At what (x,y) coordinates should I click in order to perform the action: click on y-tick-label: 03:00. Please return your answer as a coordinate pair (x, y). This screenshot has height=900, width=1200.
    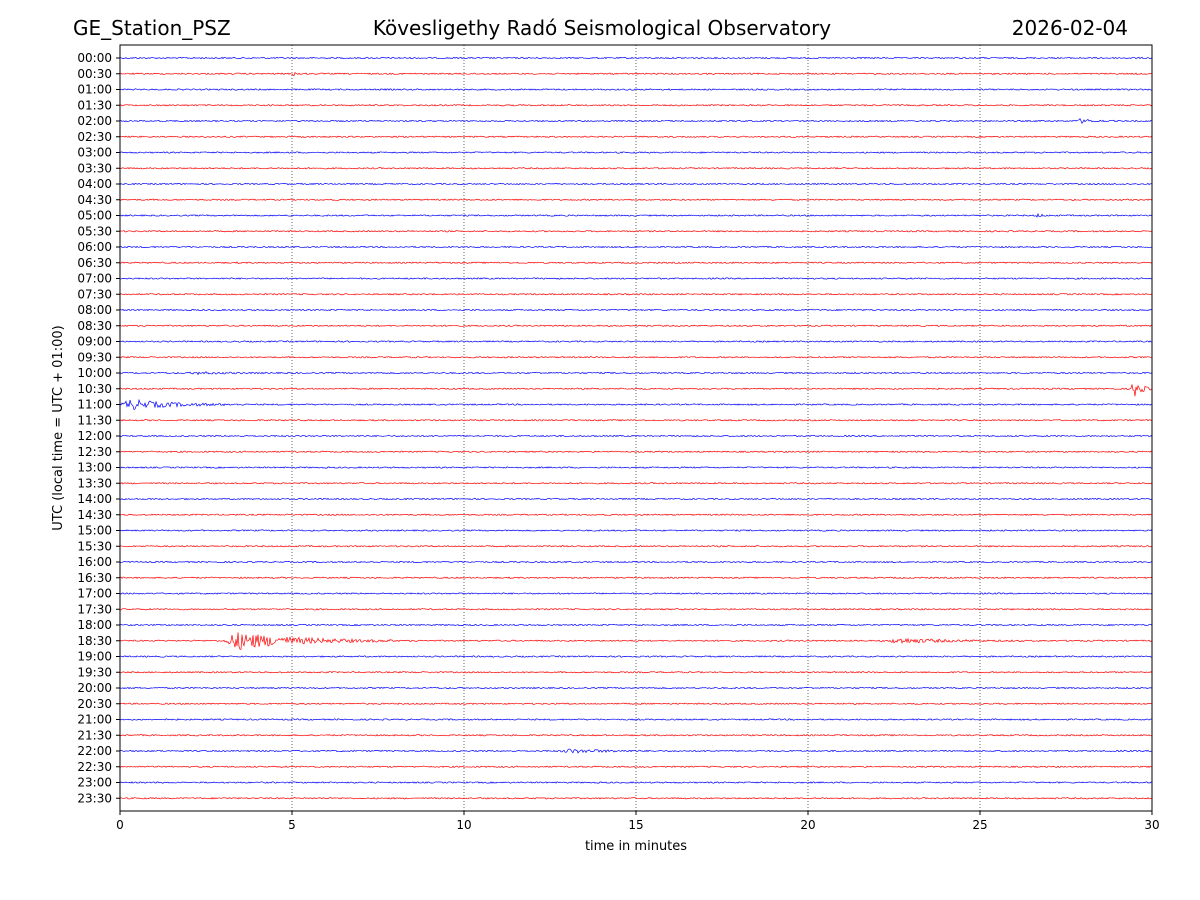
    Looking at the image, I should click on (94, 153).